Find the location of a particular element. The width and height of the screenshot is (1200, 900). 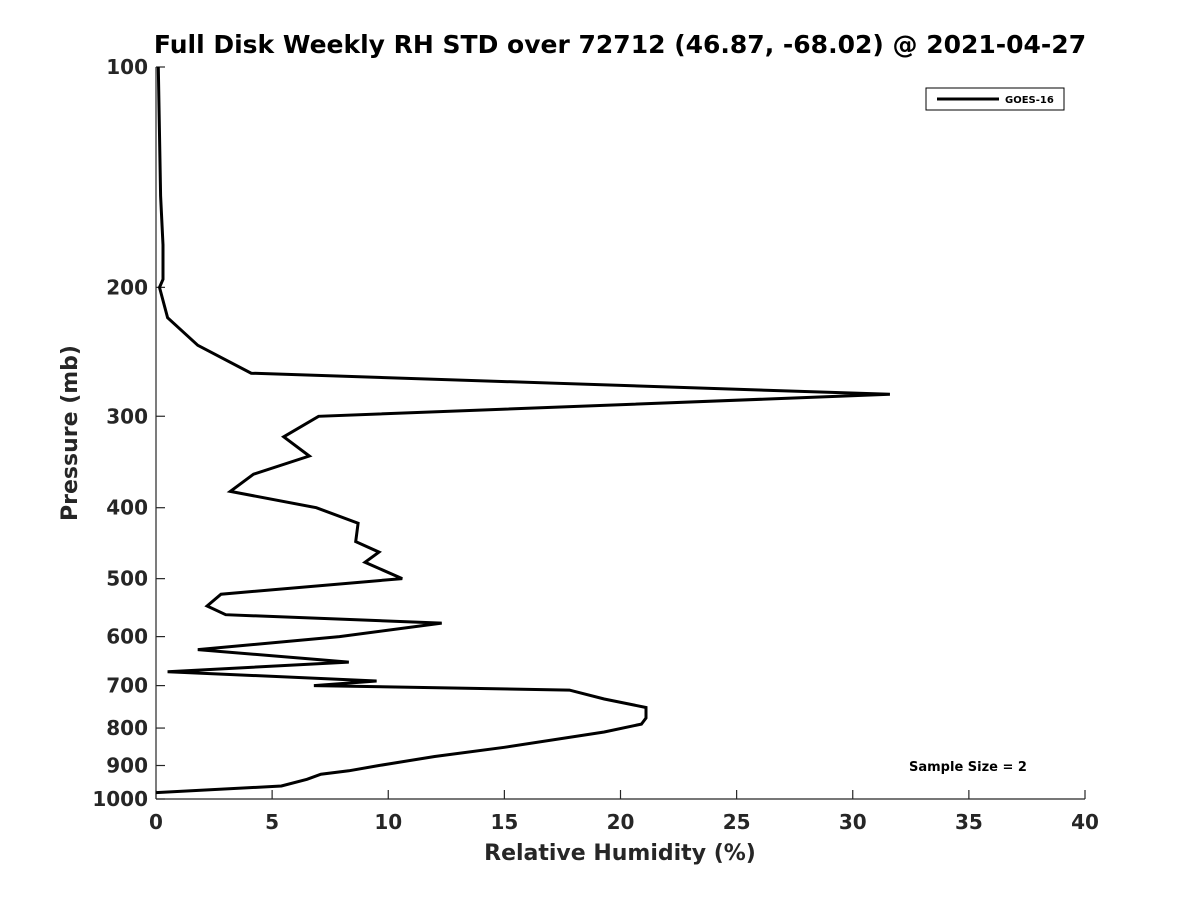

x-tick-label: 20 is located at coordinates (621, 822).